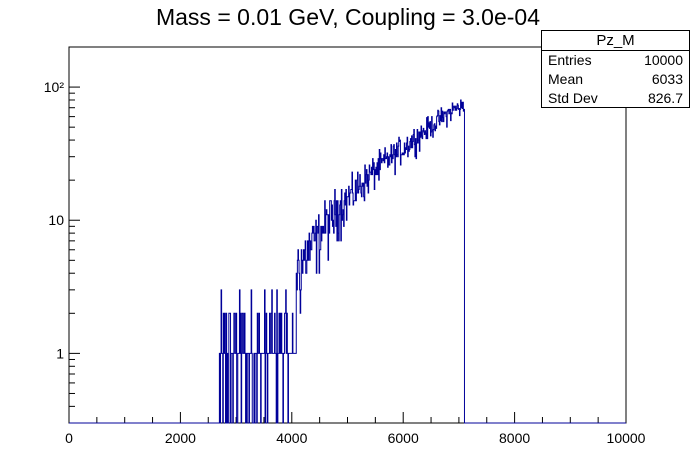 This screenshot has height=472, width=696. Describe the element at coordinates (615, 60) in the screenshot. I see `stats-row-entries: Entries 10000` at that location.